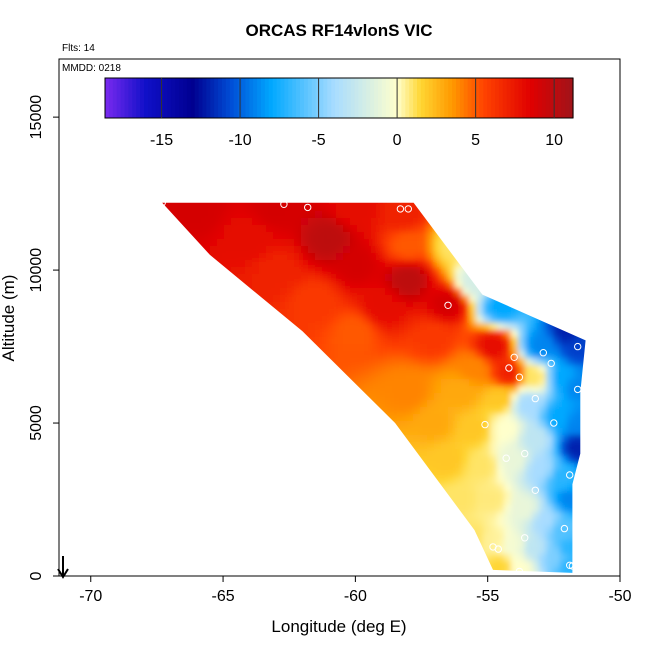 Image resolution: width=650 pixels, height=650 pixels. Describe the element at coordinates (78, 48) in the screenshot. I see `flights-annotation: Flts: 14` at that location.